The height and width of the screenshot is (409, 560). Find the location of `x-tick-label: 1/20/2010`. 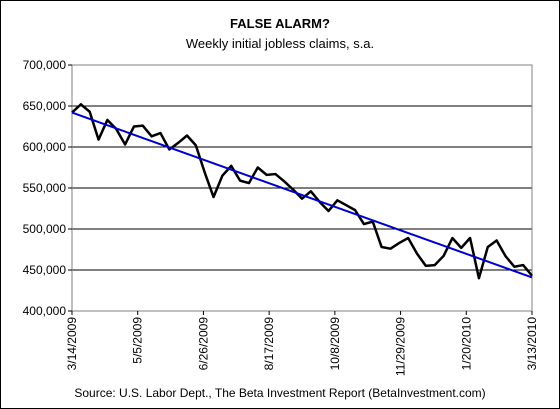

x-tick-label: 1/20/2010 is located at coordinates (466, 344).